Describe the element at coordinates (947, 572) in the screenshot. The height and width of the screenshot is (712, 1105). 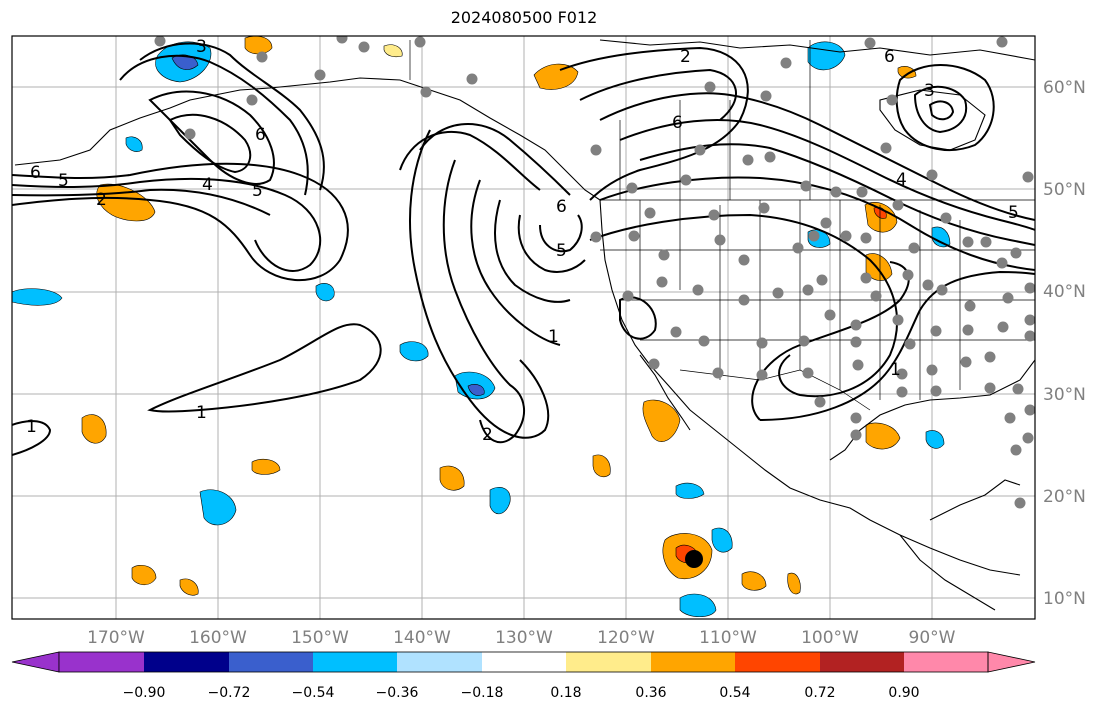
I see `central-america` at that location.